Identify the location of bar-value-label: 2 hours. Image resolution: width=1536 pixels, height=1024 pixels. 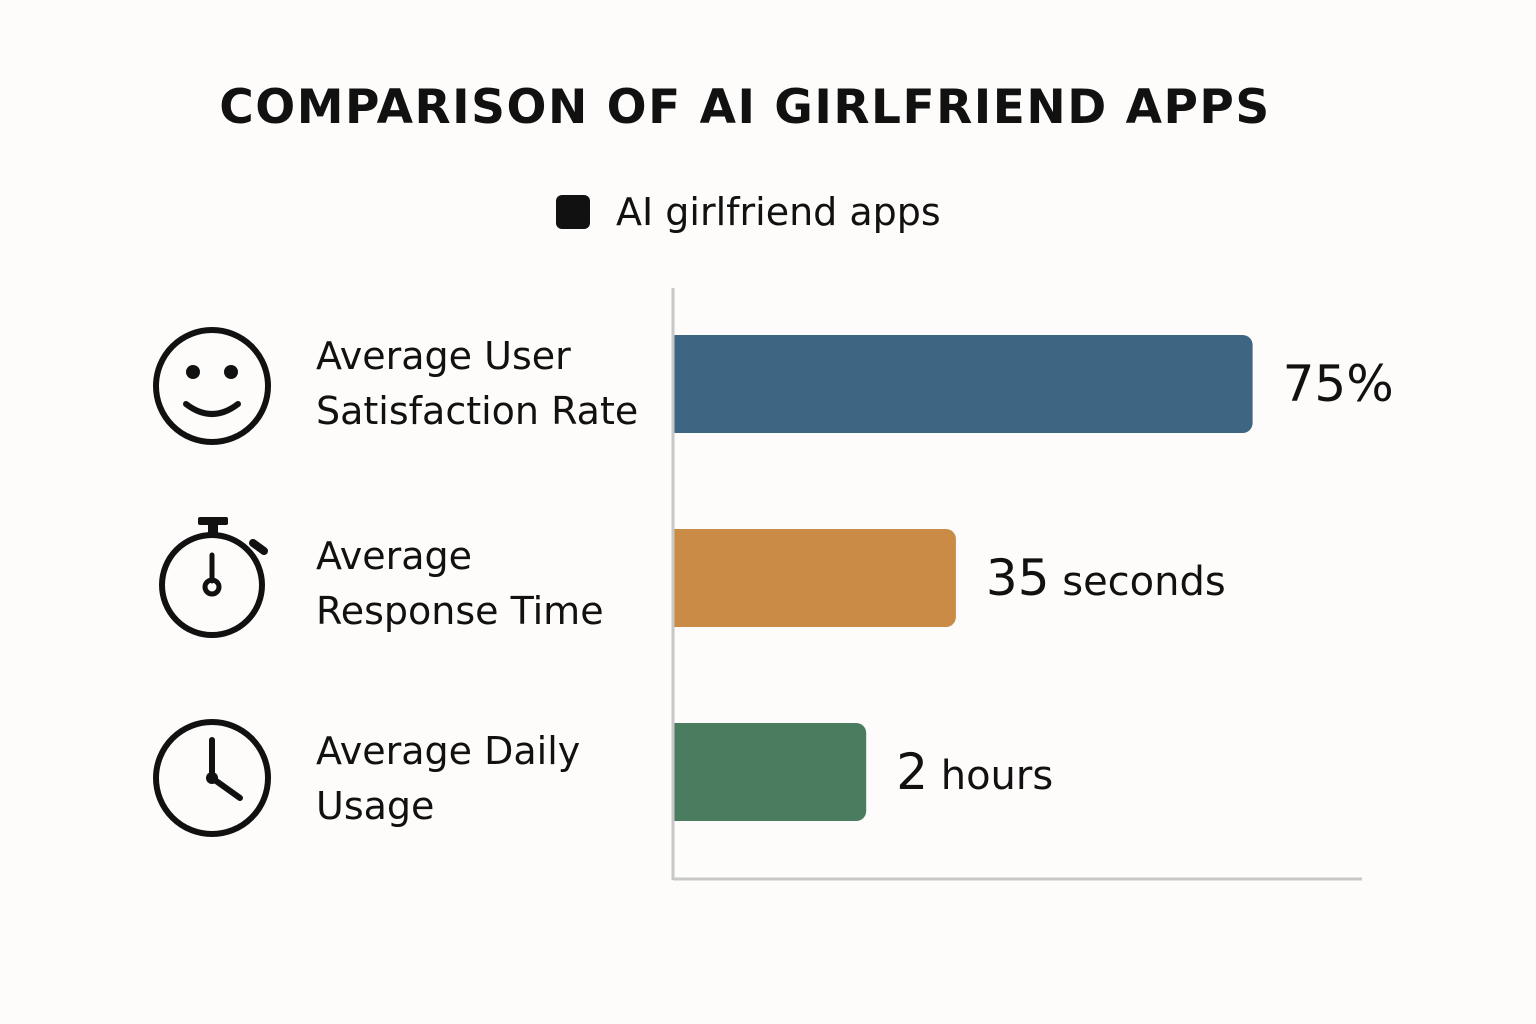
(974, 772).